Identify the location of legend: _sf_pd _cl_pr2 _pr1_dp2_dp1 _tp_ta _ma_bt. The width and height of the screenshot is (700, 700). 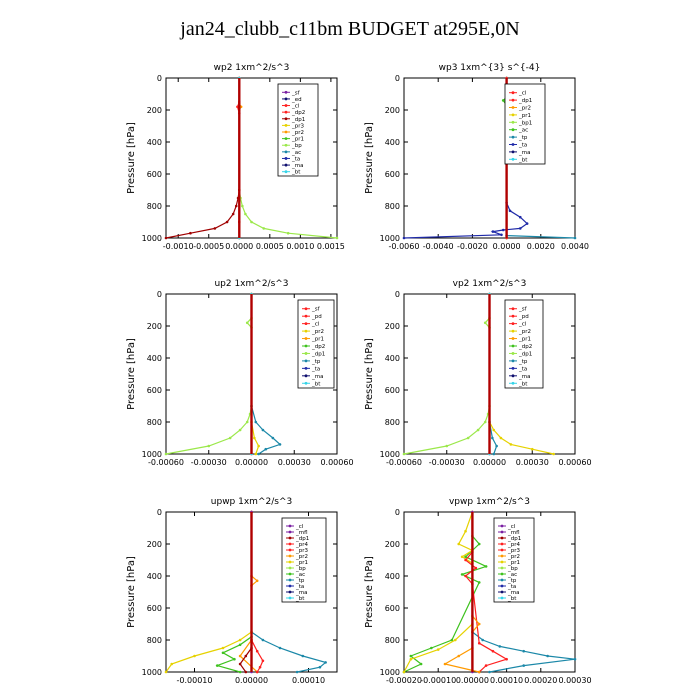
(316, 344).